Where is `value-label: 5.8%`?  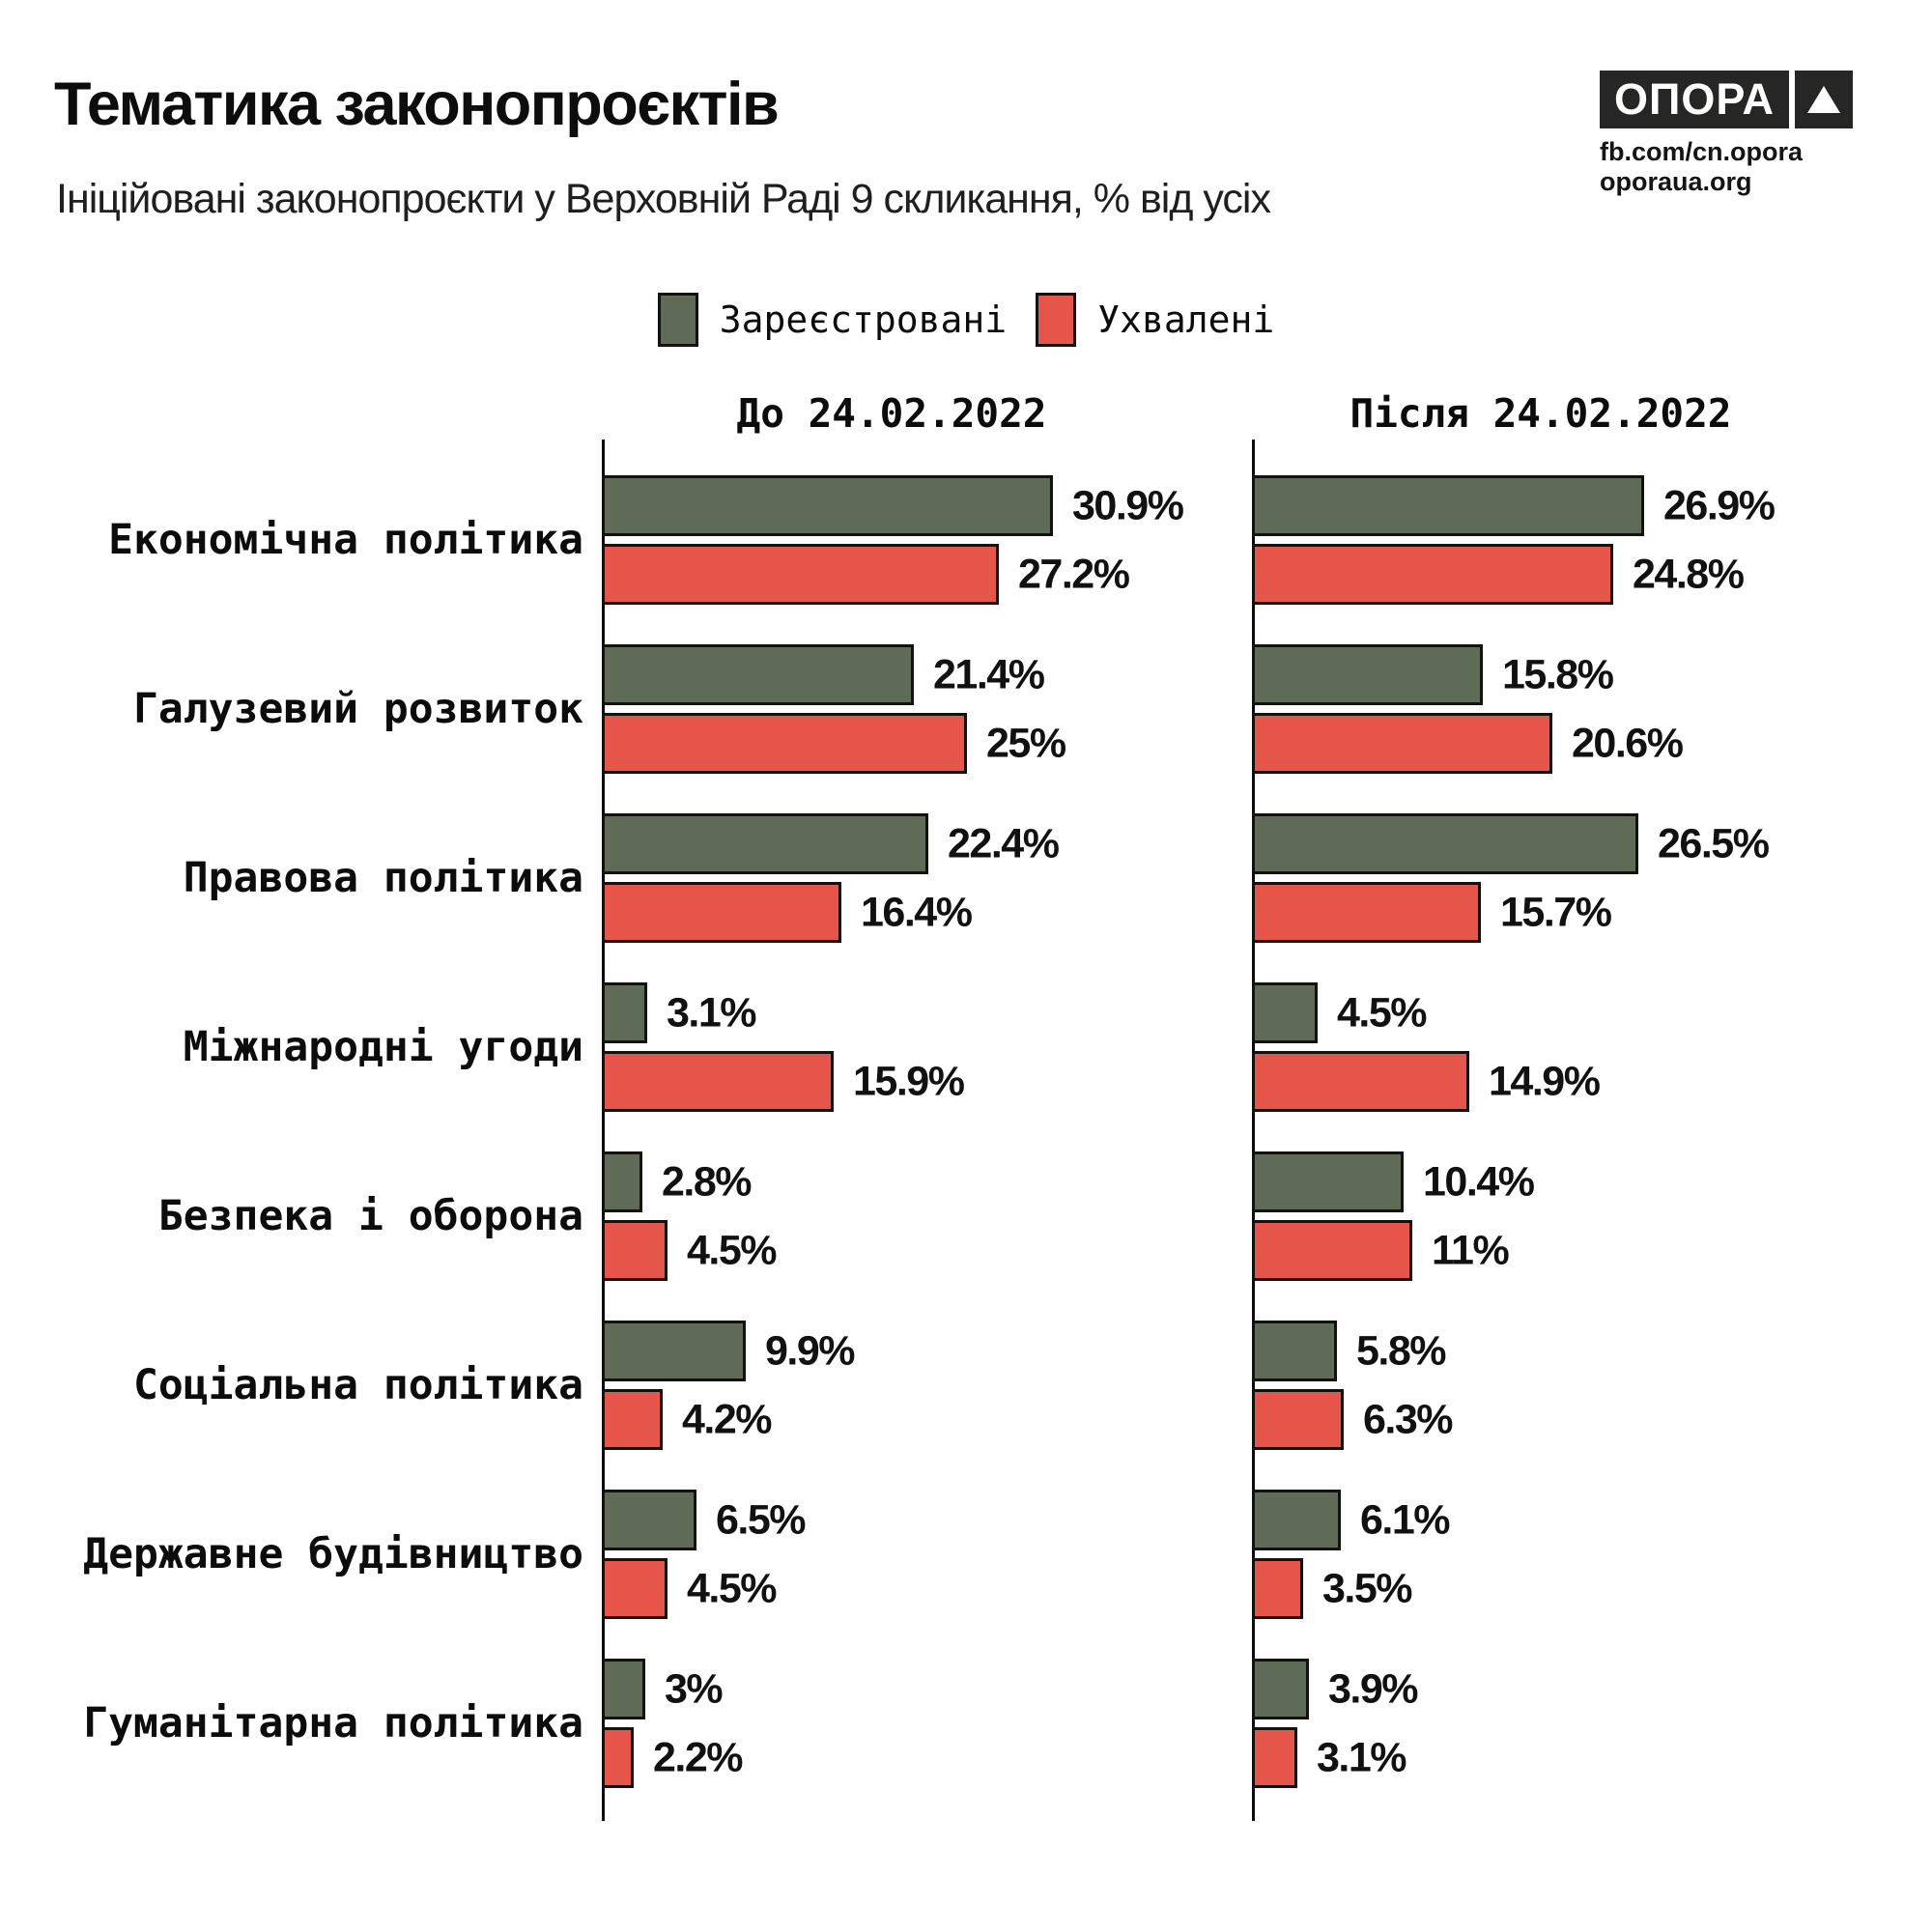
value-label: 5.8% is located at coordinates (1401, 1350).